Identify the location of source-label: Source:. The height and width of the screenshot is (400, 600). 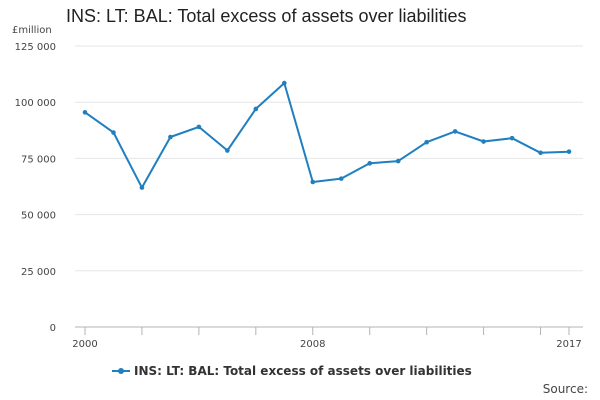
(565, 389).